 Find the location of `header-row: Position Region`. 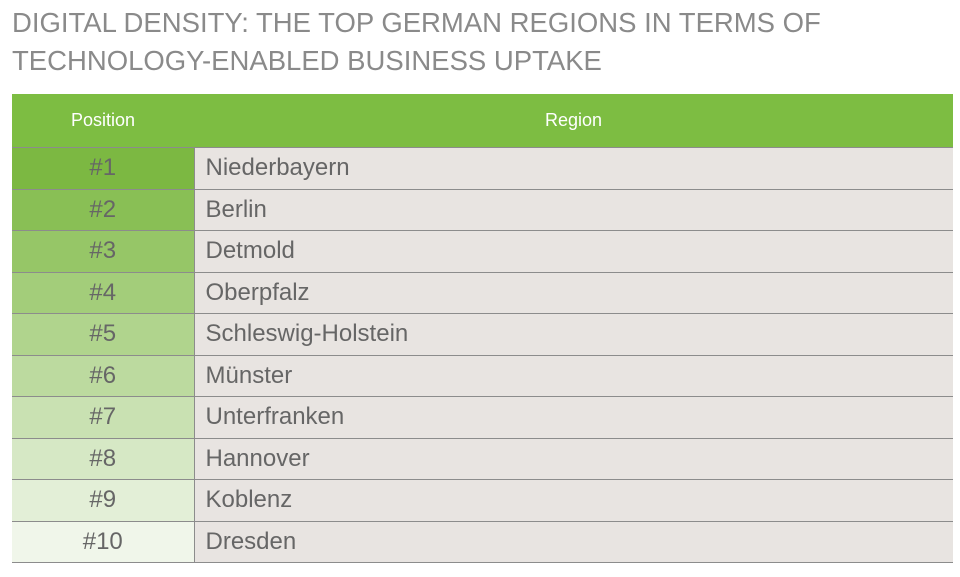

header-row: Position Region is located at coordinates (482, 121).